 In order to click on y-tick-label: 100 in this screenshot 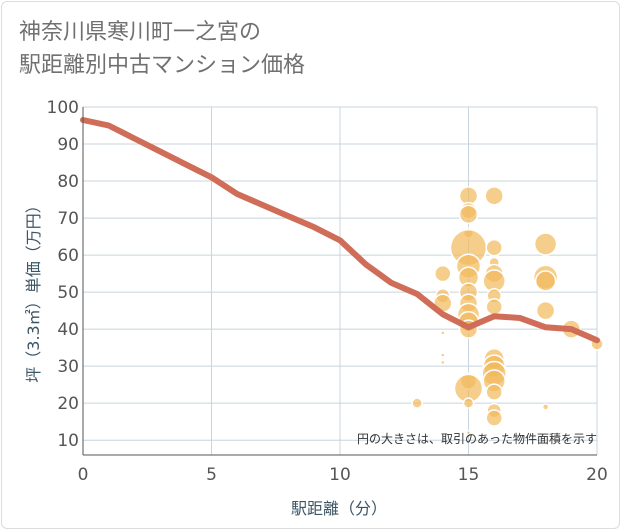, I will do `click(63, 108)`.